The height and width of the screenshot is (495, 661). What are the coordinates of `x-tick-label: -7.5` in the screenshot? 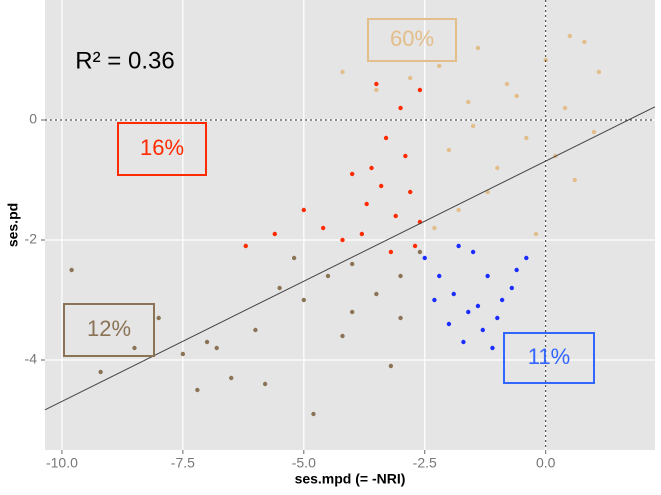 It's located at (183, 463).